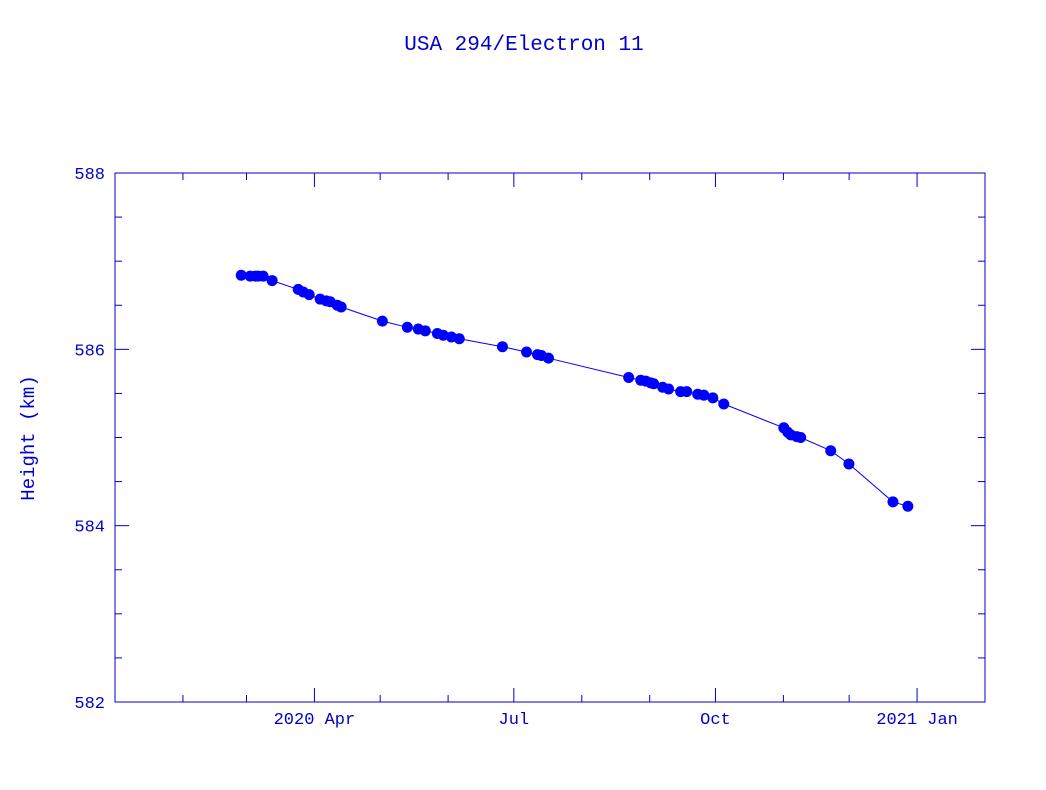 This screenshot has height=790, width=1046. What do you see at coordinates (715, 720) in the screenshot?
I see `x-tick-label: Oct` at bounding box center [715, 720].